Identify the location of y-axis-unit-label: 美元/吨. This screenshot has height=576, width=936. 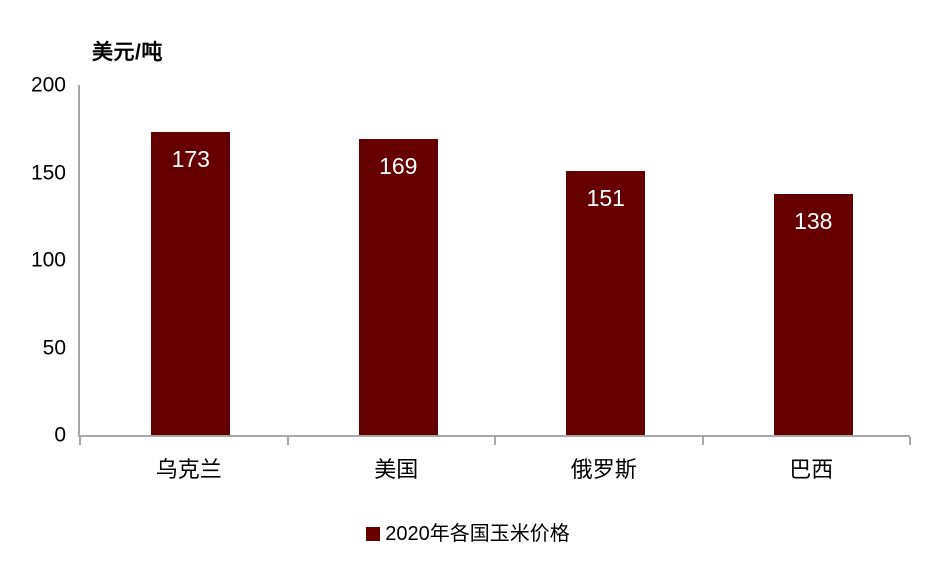
(127, 52).